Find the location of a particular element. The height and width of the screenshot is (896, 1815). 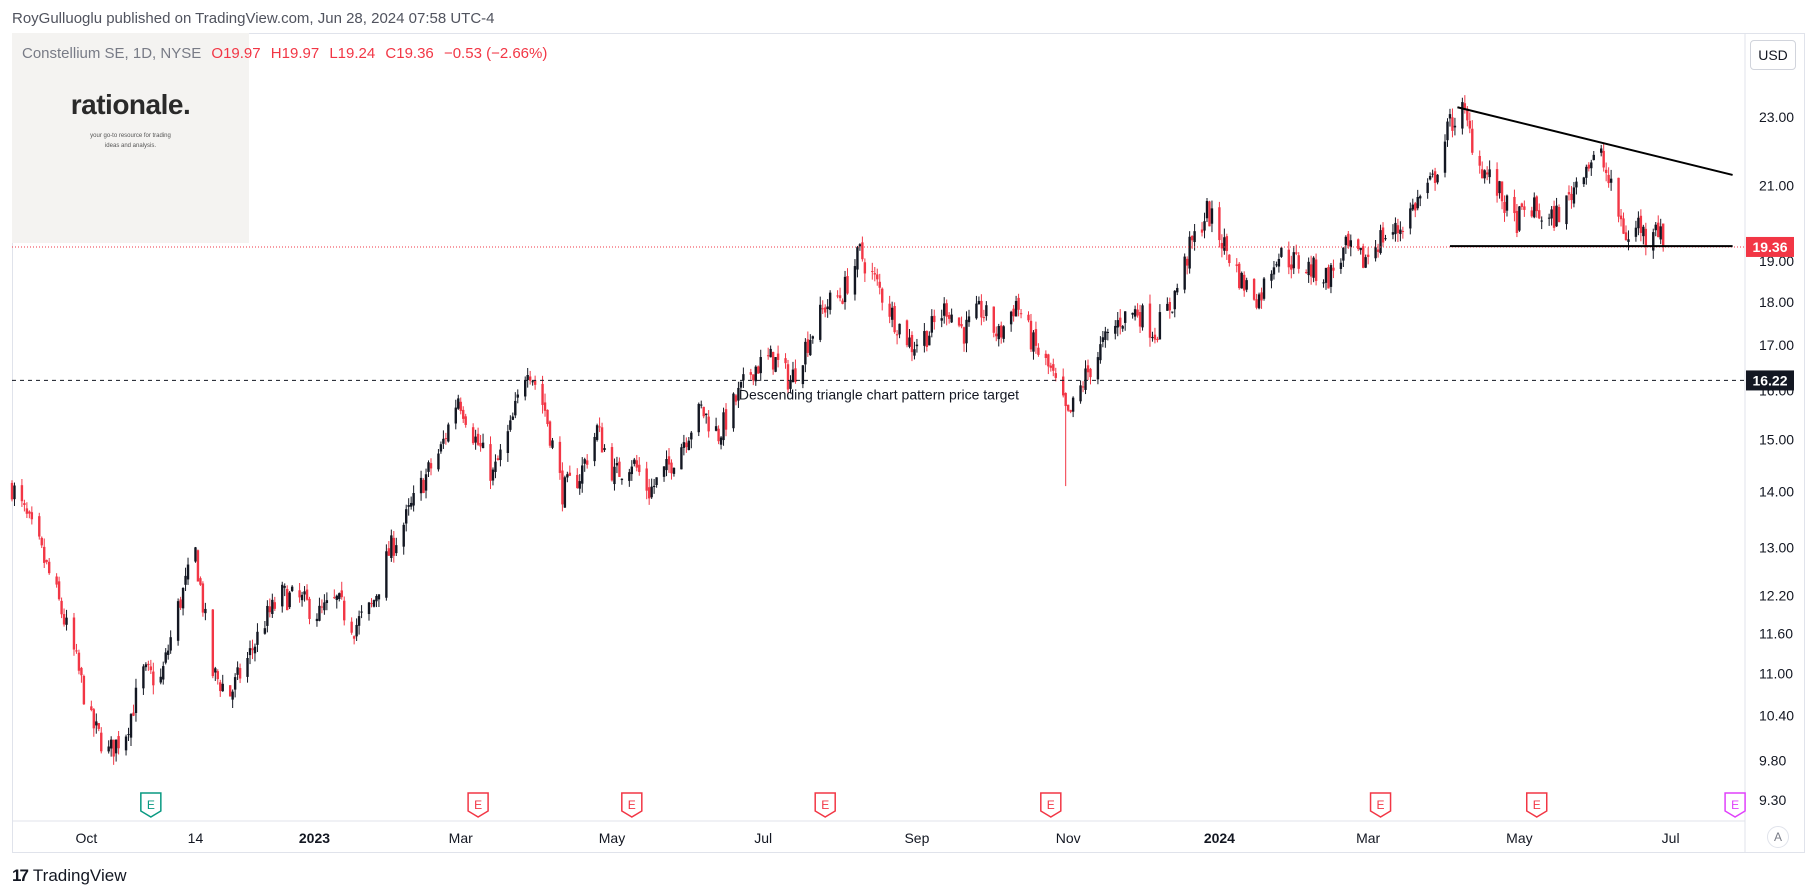

x-tick-label: May is located at coordinates (612, 838).